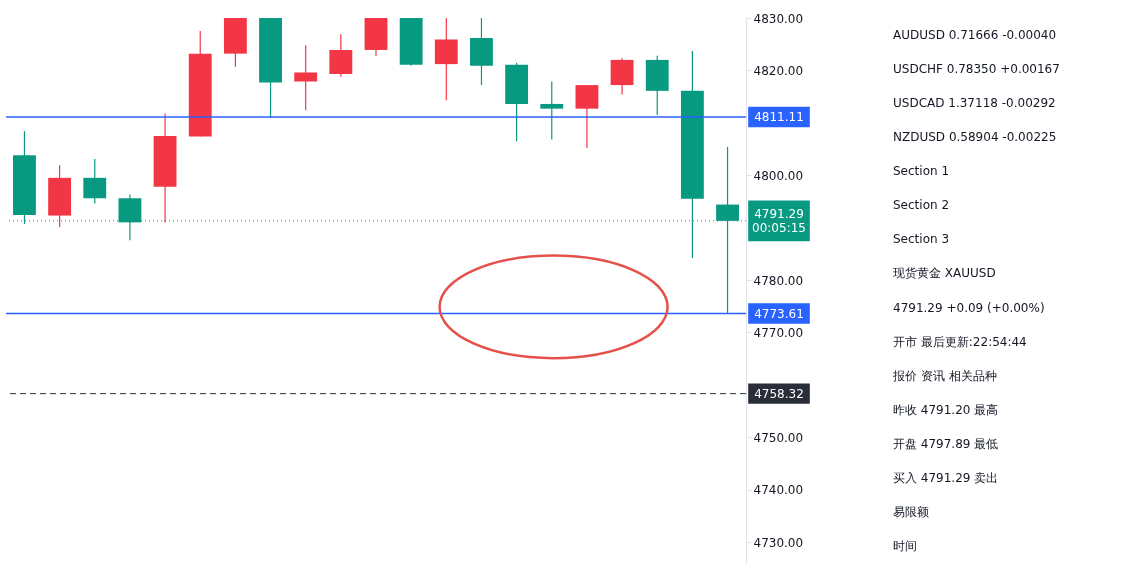 Image resolution: width=1139 pixels, height=585 pixels. What do you see at coordinates (779, 393) in the screenshot?
I see `ref-line-label: 4758.32` at bounding box center [779, 393].